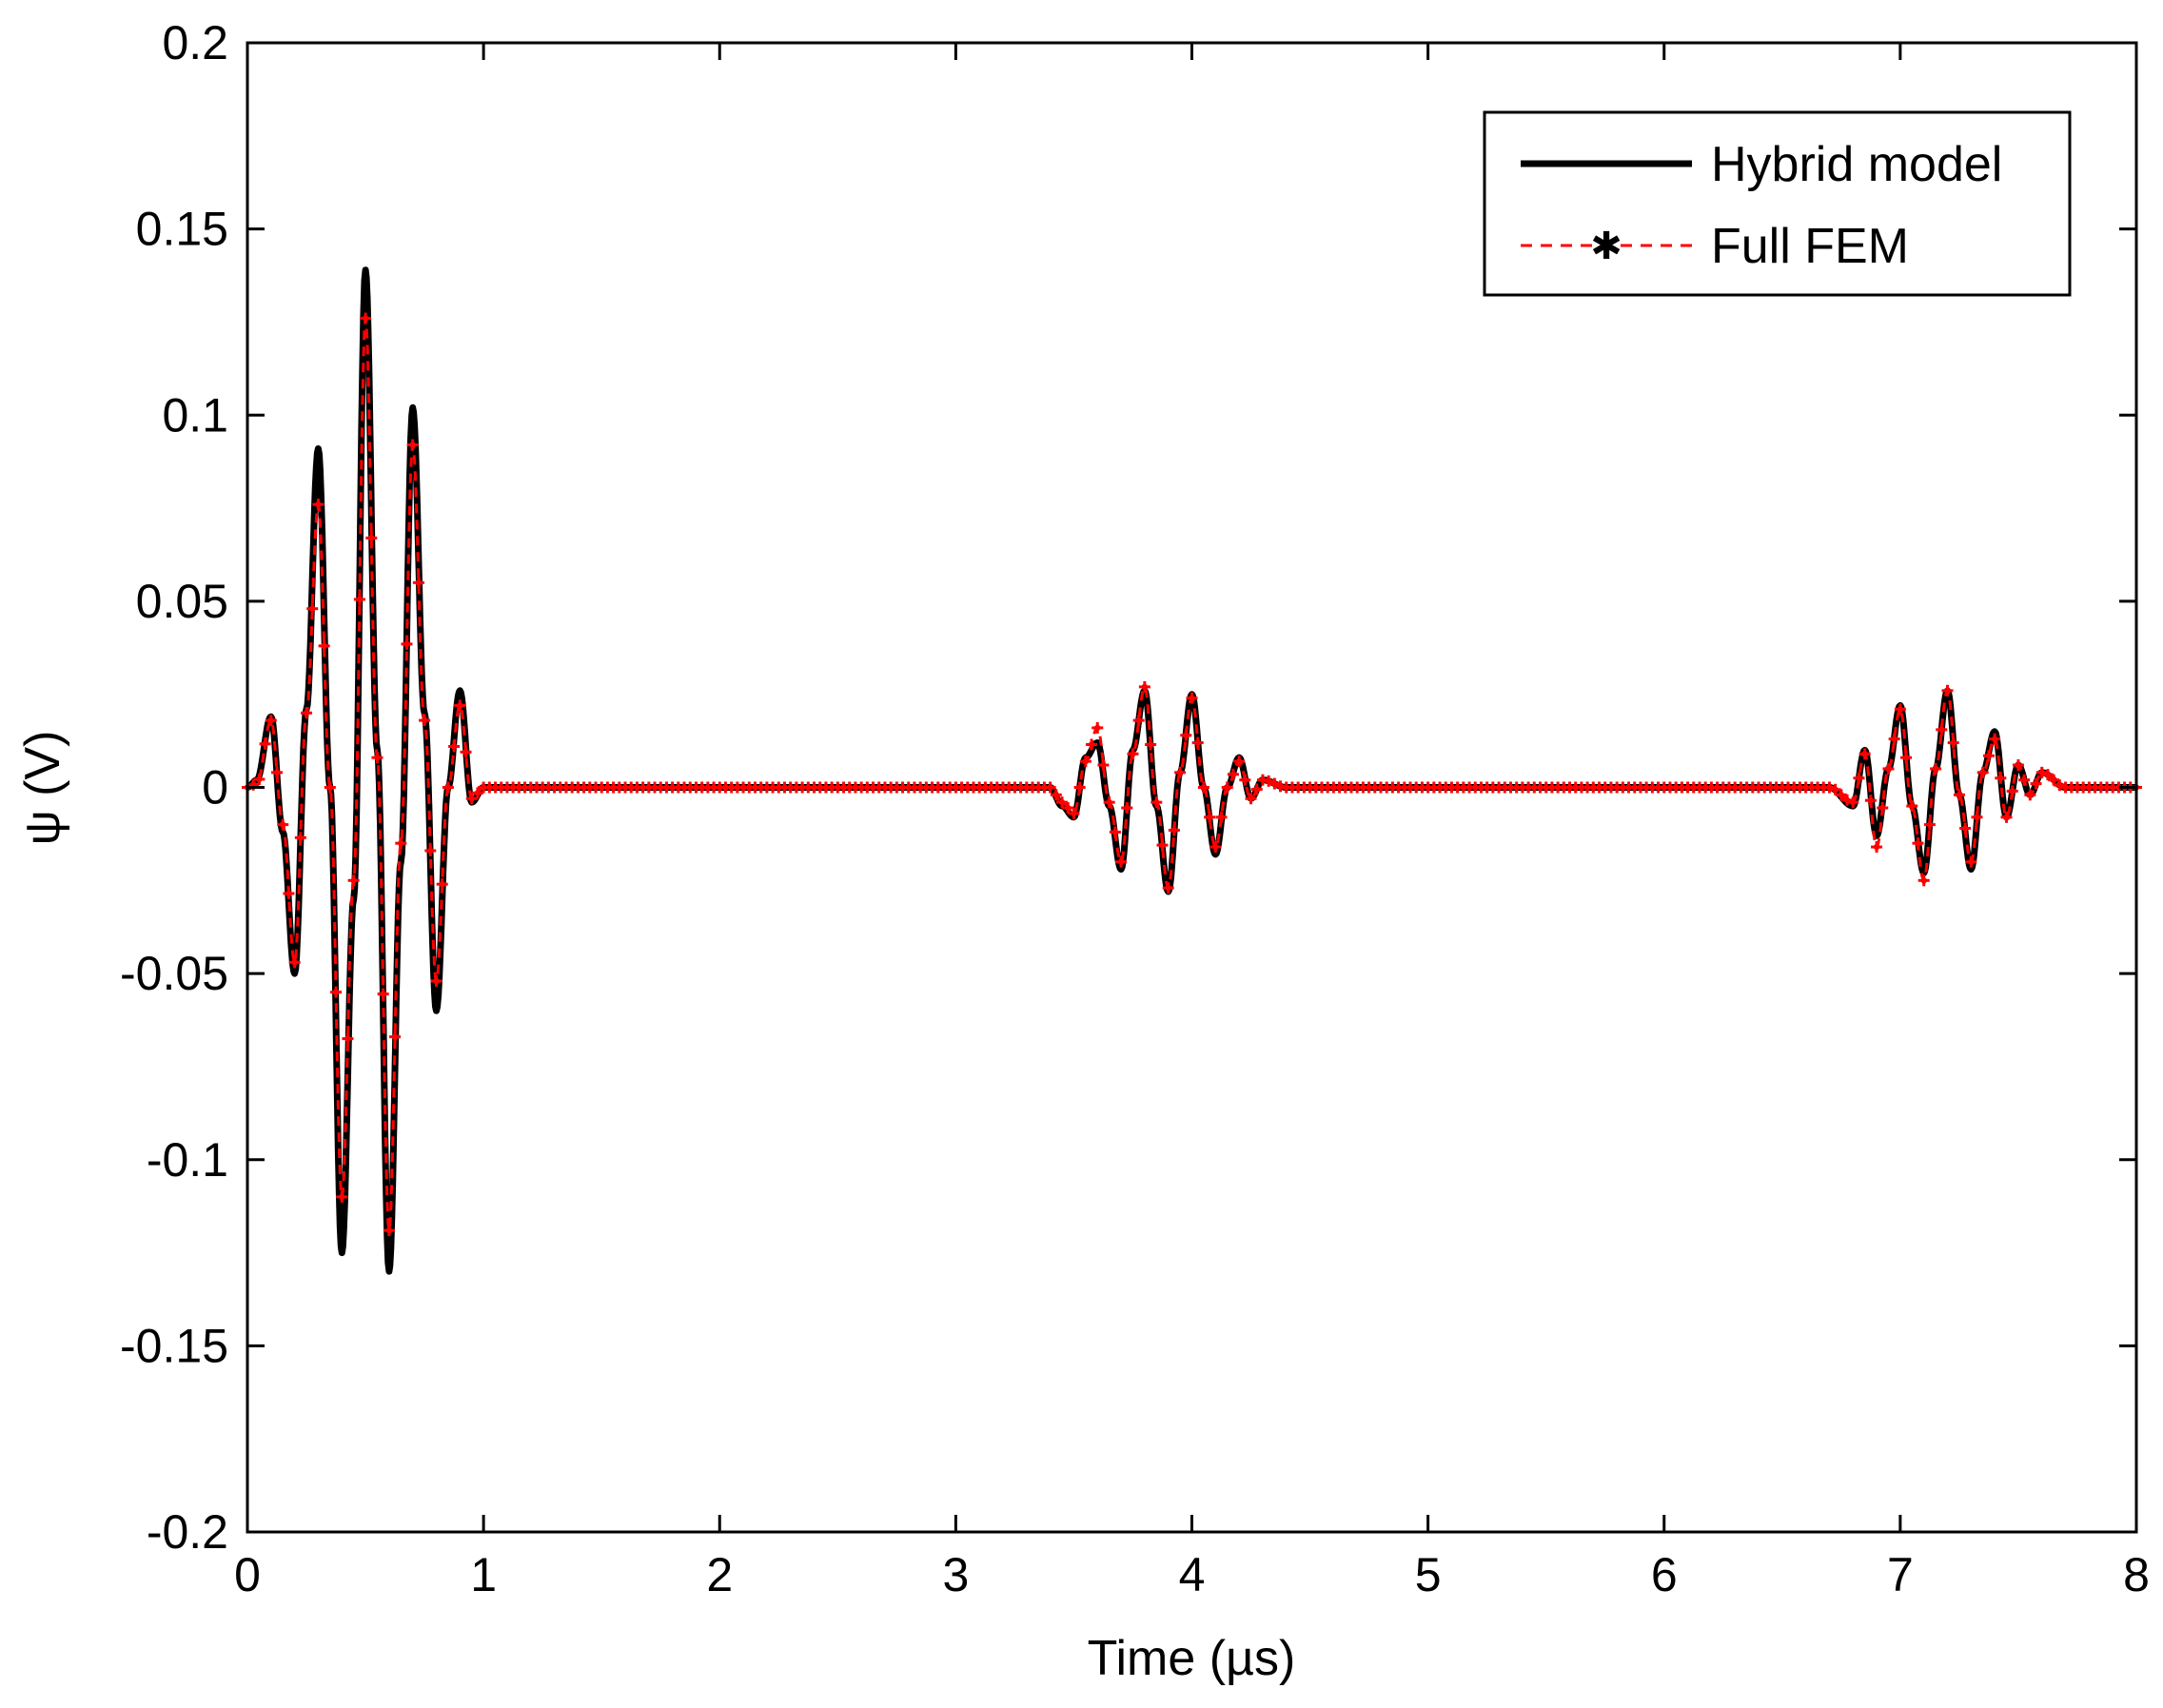 The height and width of the screenshot is (1708, 2163). I want to click on y-axis-label: ψ (V), so click(42, 788).